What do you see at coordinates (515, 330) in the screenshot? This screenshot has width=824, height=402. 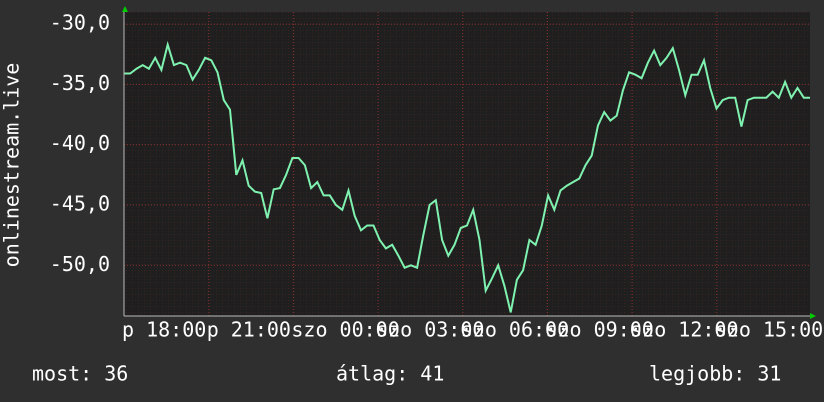 I see `x-tick-label: szo 06:00` at bounding box center [515, 330].